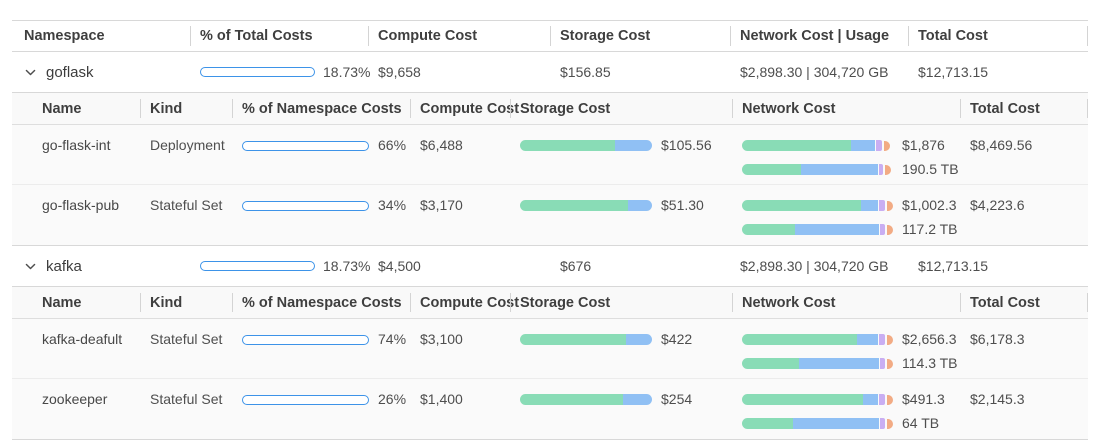 This screenshot has width=1100, height=440. Describe the element at coordinates (682, 205) in the screenshot. I see `storage-cost-value: $51.30` at that location.